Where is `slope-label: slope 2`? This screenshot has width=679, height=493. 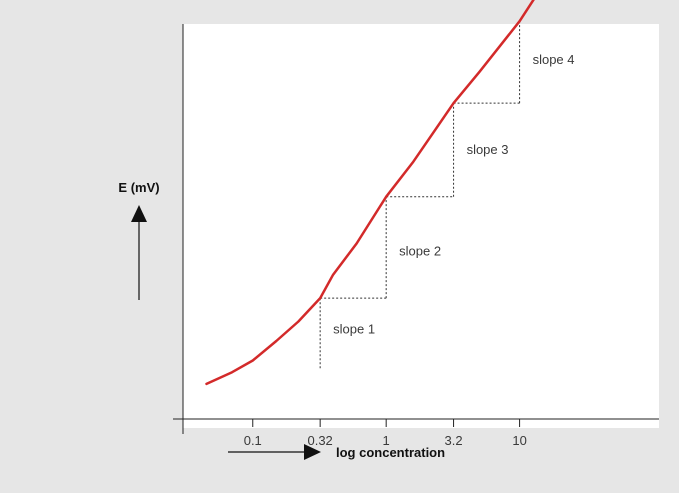
slope-label: slope 2 is located at coordinates (420, 250).